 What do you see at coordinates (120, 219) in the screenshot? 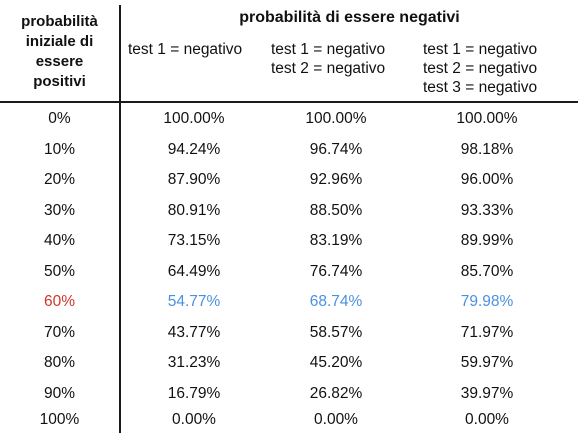
I see `vertical-divider` at bounding box center [120, 219].